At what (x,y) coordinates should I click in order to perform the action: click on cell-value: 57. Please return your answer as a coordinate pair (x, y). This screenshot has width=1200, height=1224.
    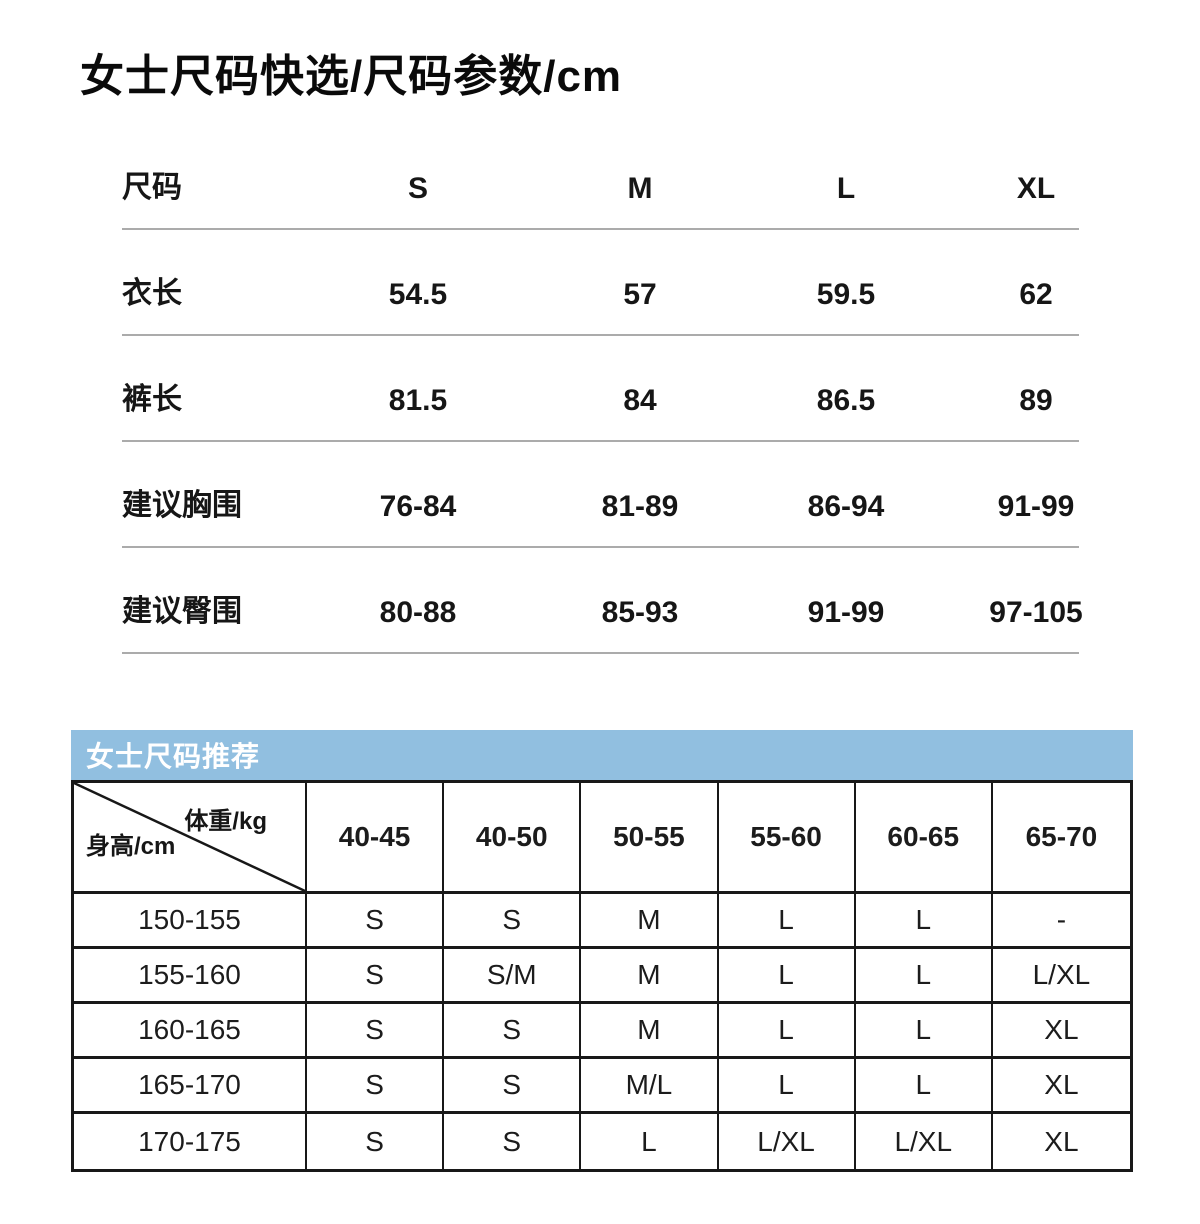
    Looking at the image, I should click on (640, 294).